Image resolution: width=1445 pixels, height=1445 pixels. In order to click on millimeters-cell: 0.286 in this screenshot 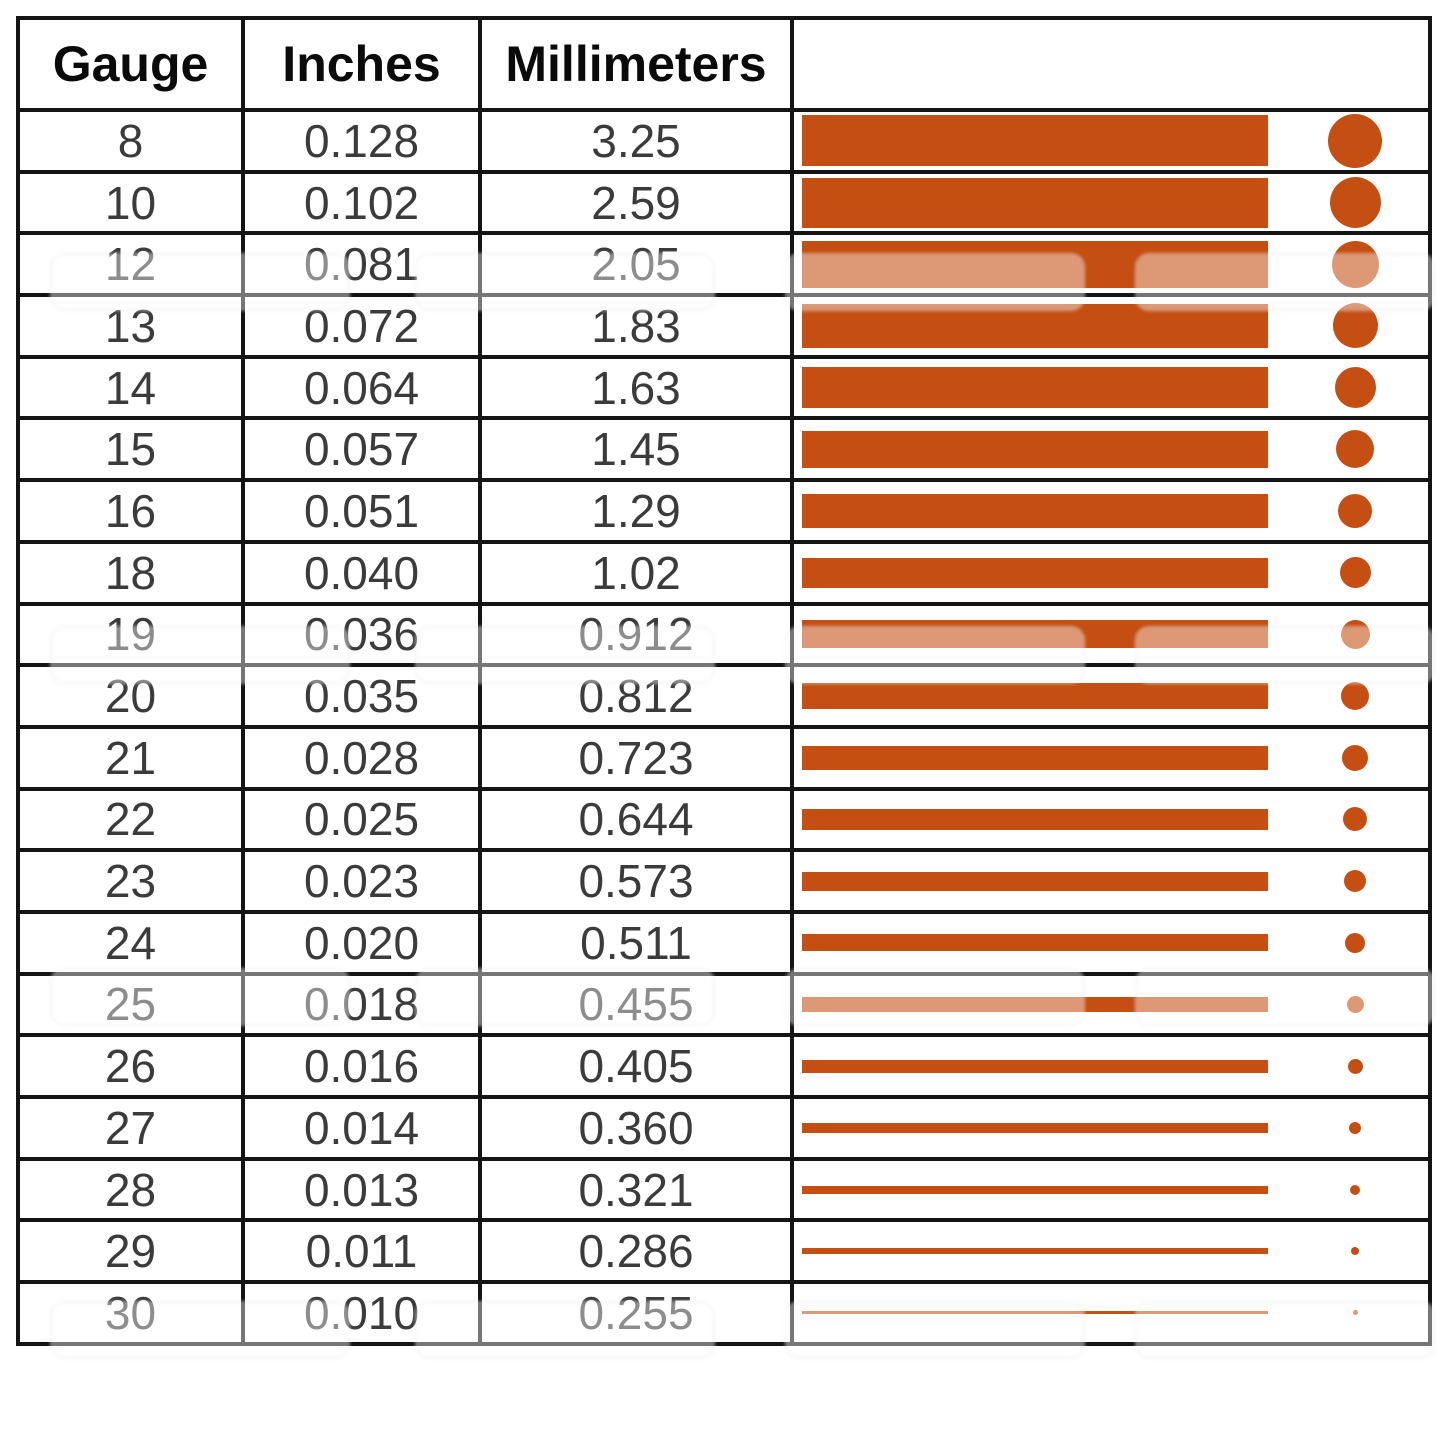, I will do `click(636, 1251)`.